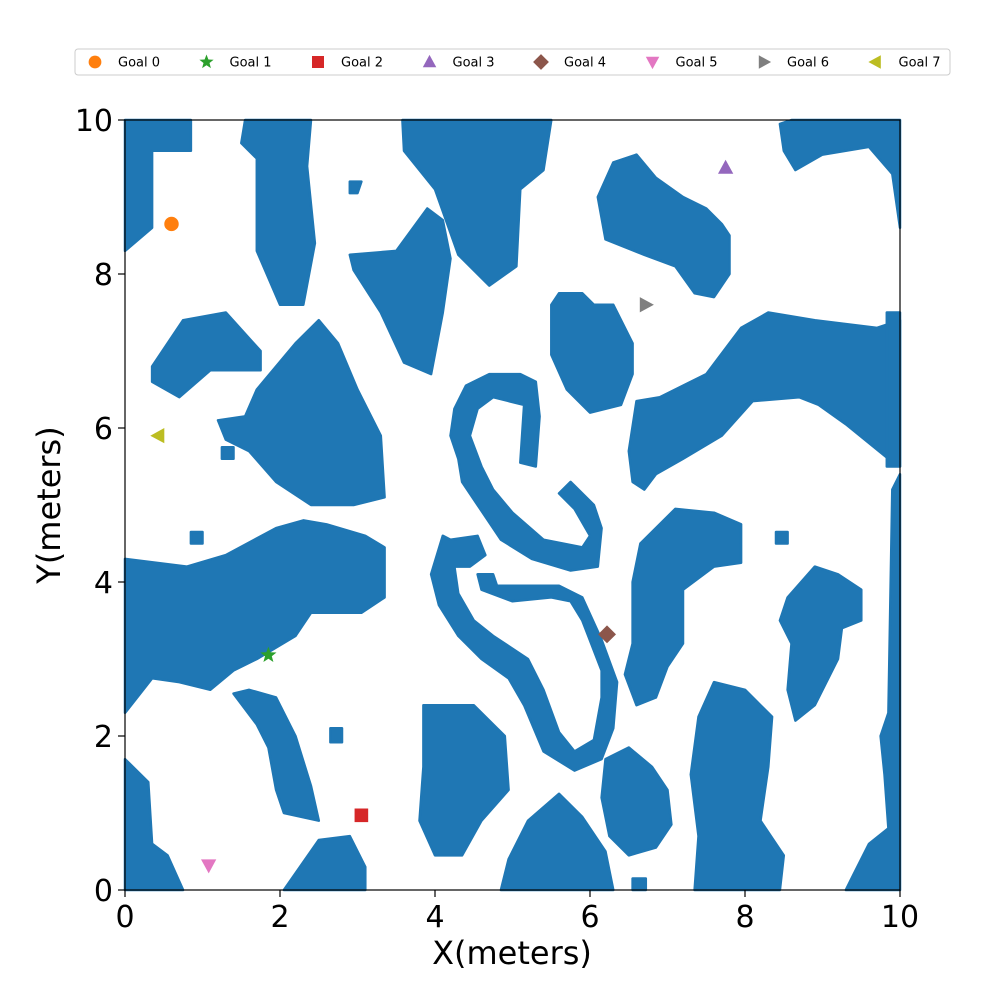  What do you see at coordinates (94, 121) in the screenshot?
I see `y-tick-label: 10` at bounding box center [94, 121].